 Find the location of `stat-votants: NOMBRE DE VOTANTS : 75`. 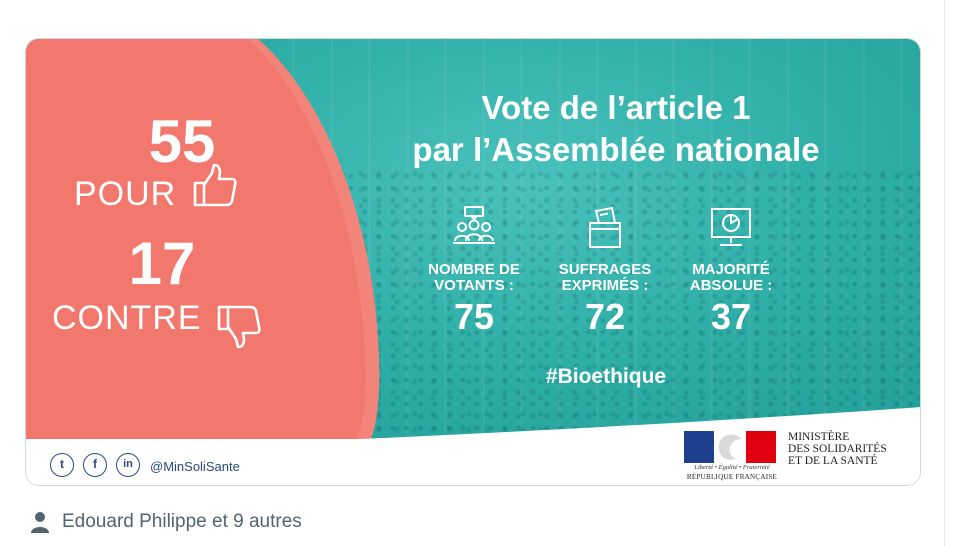

stat-votants: NOMBRE DE VOTANTS : 75 is located at coordinates (474, 271).